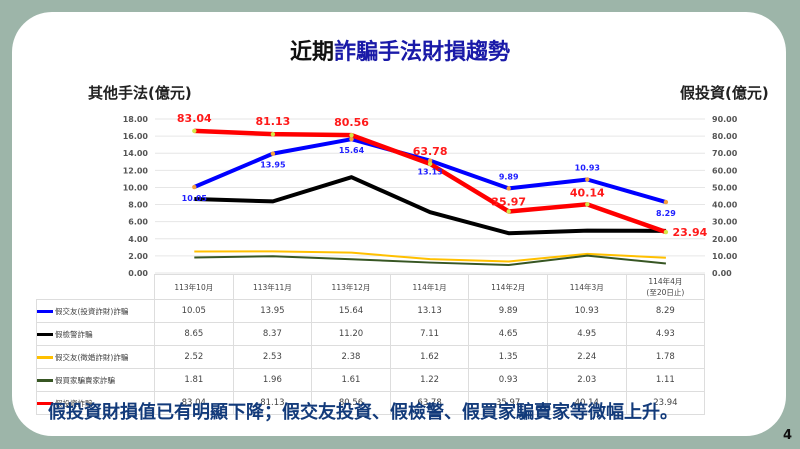 This screenshot has width=800, height=449. What do you see at coordinates (96, 287) in the screenshot?
I see `empty-cell` at bounding box center [96, 287].